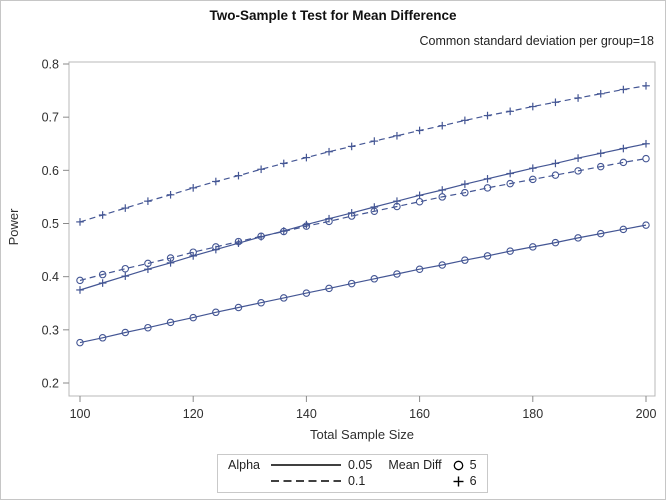 Image resolution: width=666 pixels, height=500 pixels. What do you see at coordinates (50, 277) in the screenshot?
I see `y-tick-label: 0.4` at bounding box center [50, 277].